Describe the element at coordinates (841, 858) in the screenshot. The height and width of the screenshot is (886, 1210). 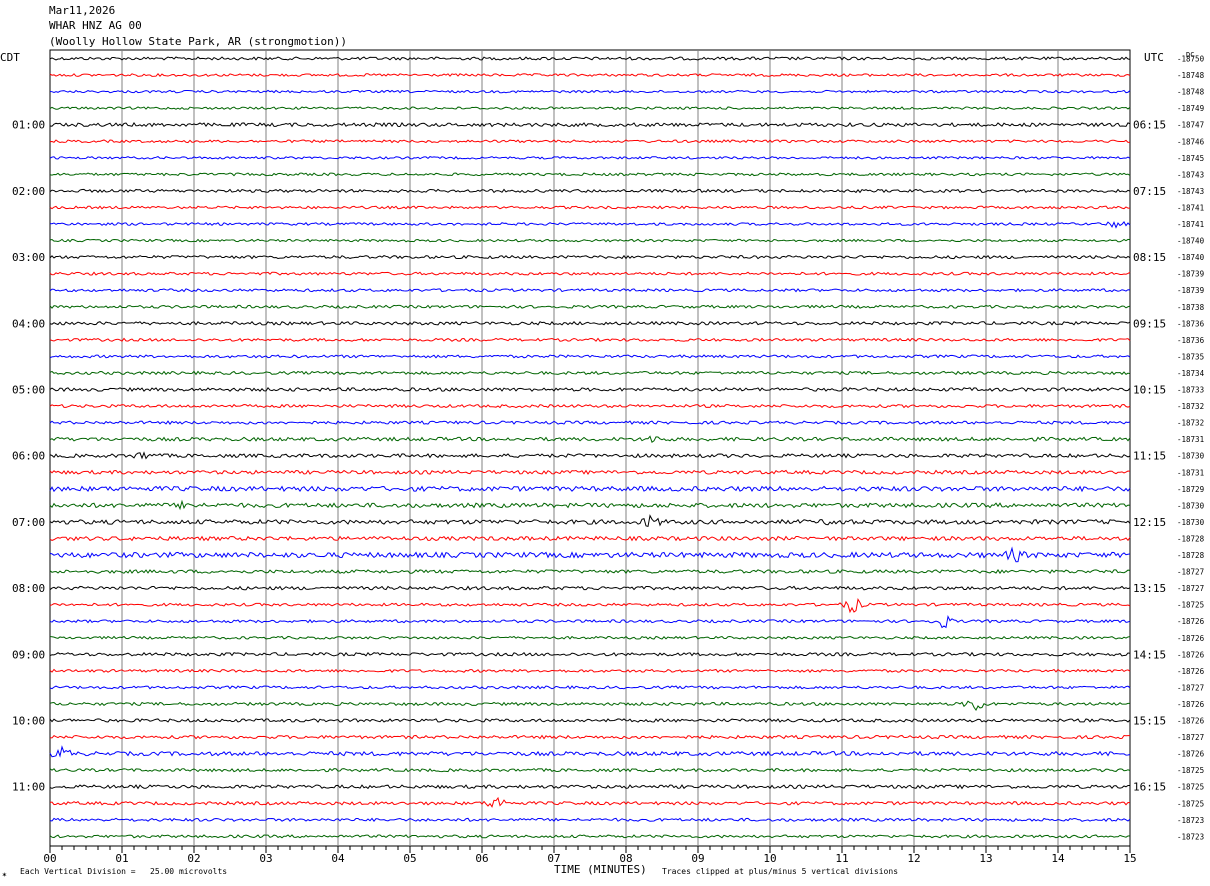
I see `x-tick-label: 11` at that location.